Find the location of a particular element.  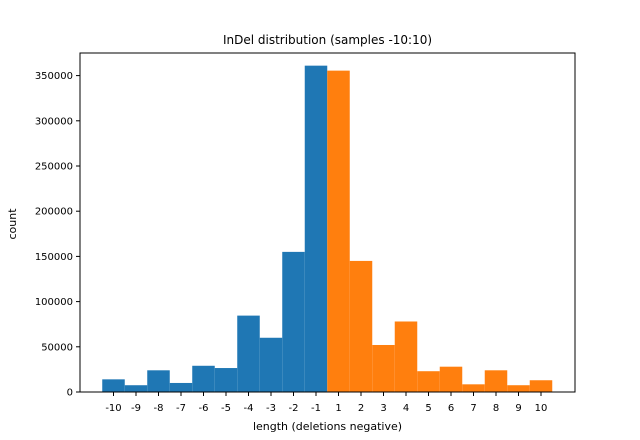

x-tick-label: -5 is located at coordinates (226, 408).